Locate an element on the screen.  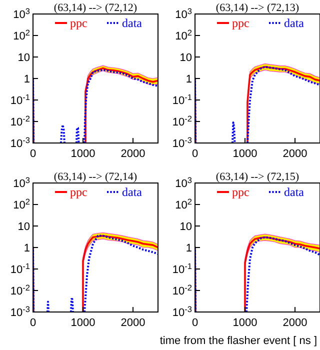
chart-title: (63,14) --> (72,13) is located at coordinates (258, 8).